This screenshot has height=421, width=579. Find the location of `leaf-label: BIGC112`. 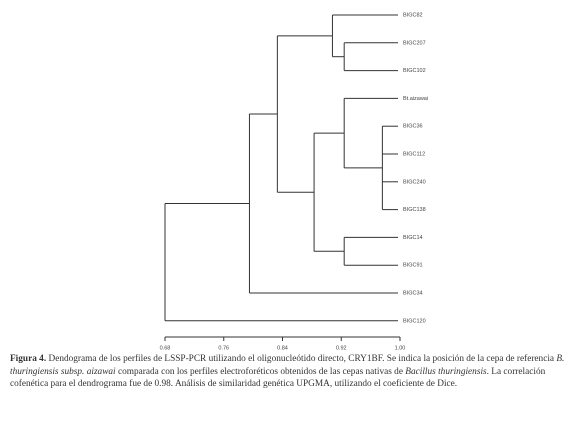

leaf-label: BIGC112 is located at coordinates (414, 154).